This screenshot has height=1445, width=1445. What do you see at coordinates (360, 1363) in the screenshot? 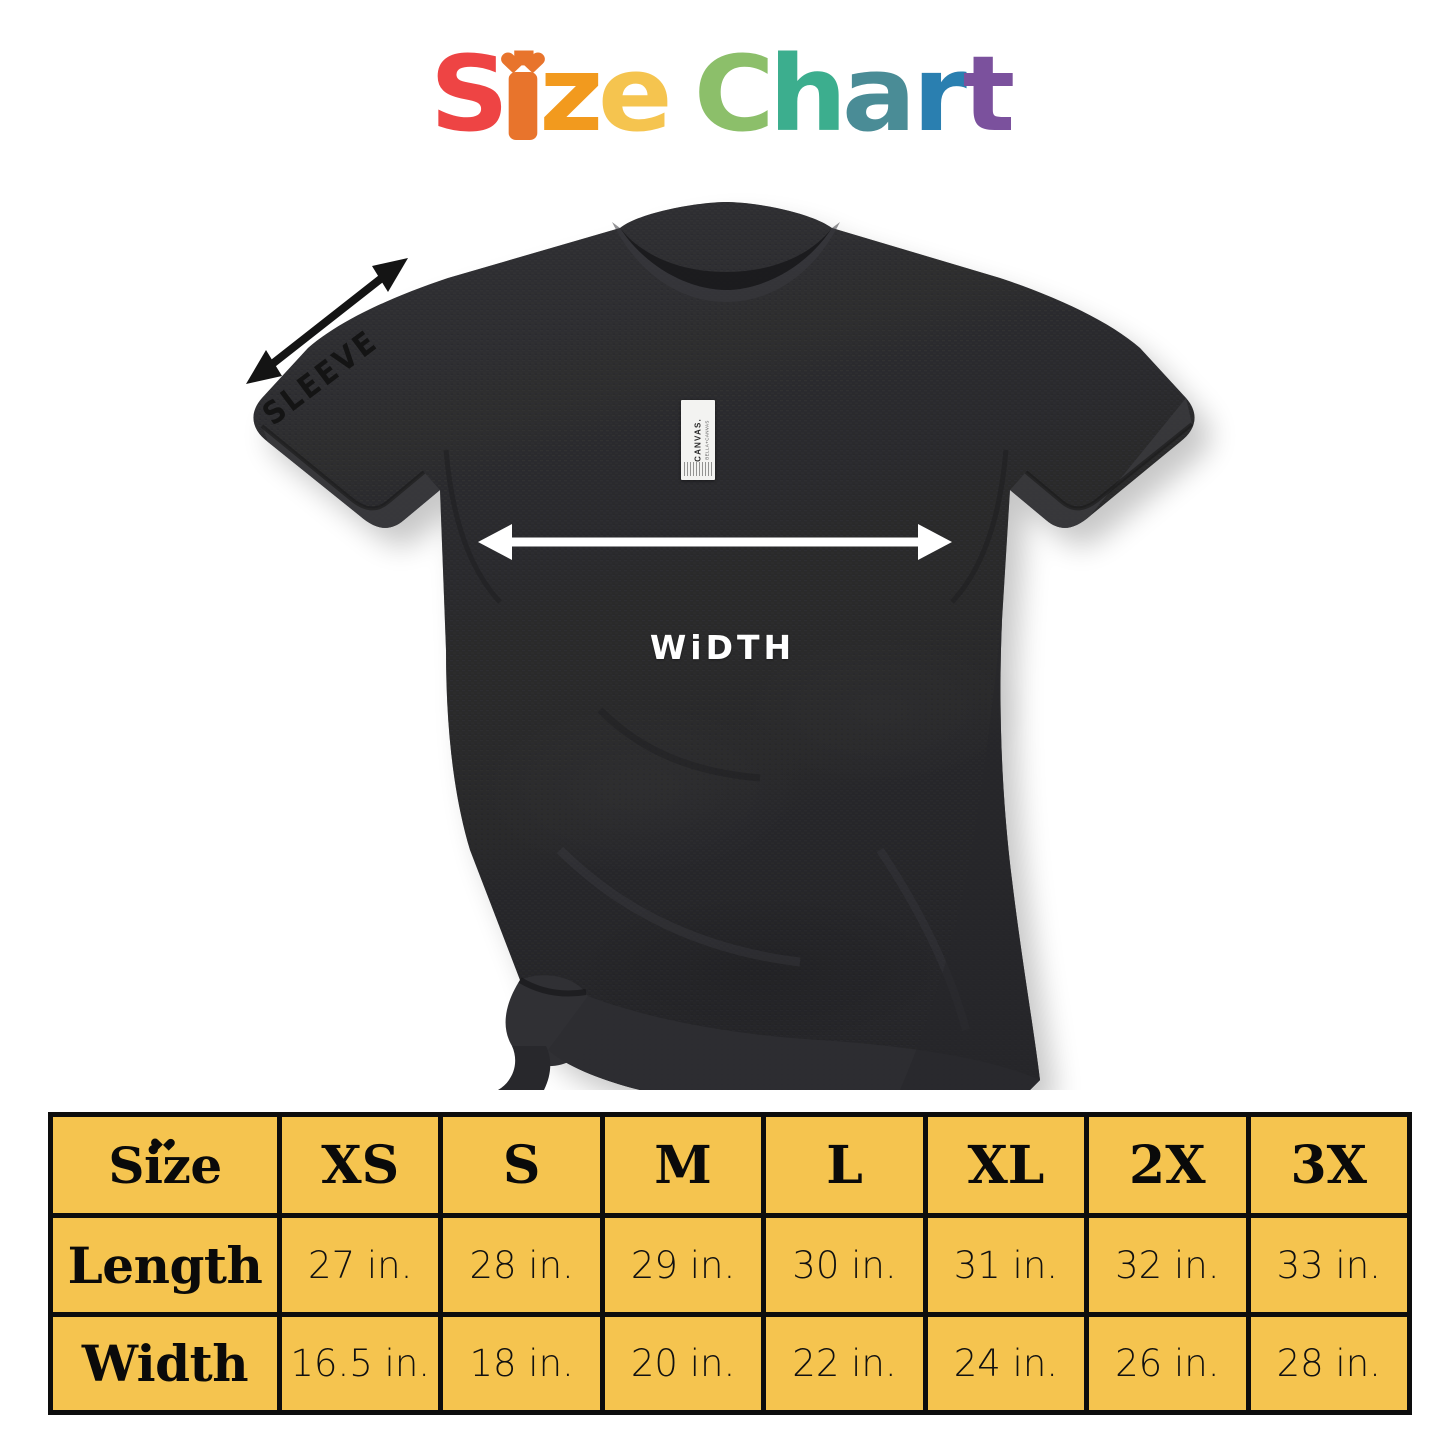
I see `width-xs: 16.5 in.` at bounding box center [360, 1363].